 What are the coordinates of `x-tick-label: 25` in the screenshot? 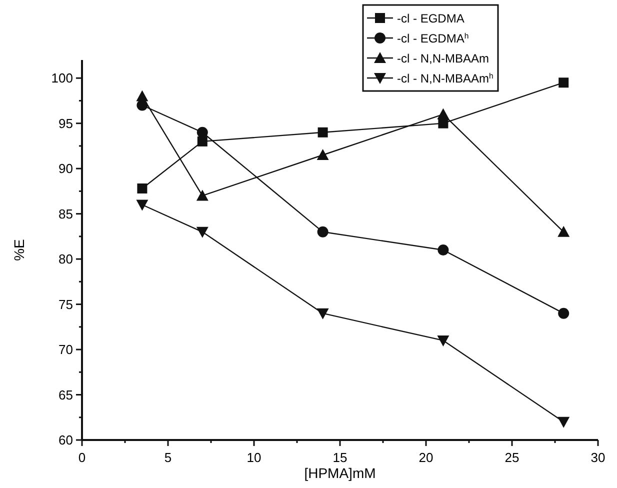 It's located at (512, 457).